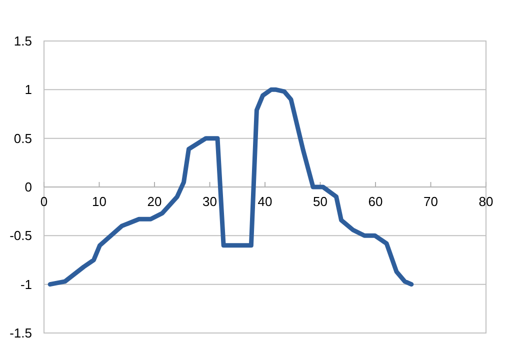 The width and height of the screenshot is (507, 362). I want to click on y-tick-label: -1, so click(26, 284).